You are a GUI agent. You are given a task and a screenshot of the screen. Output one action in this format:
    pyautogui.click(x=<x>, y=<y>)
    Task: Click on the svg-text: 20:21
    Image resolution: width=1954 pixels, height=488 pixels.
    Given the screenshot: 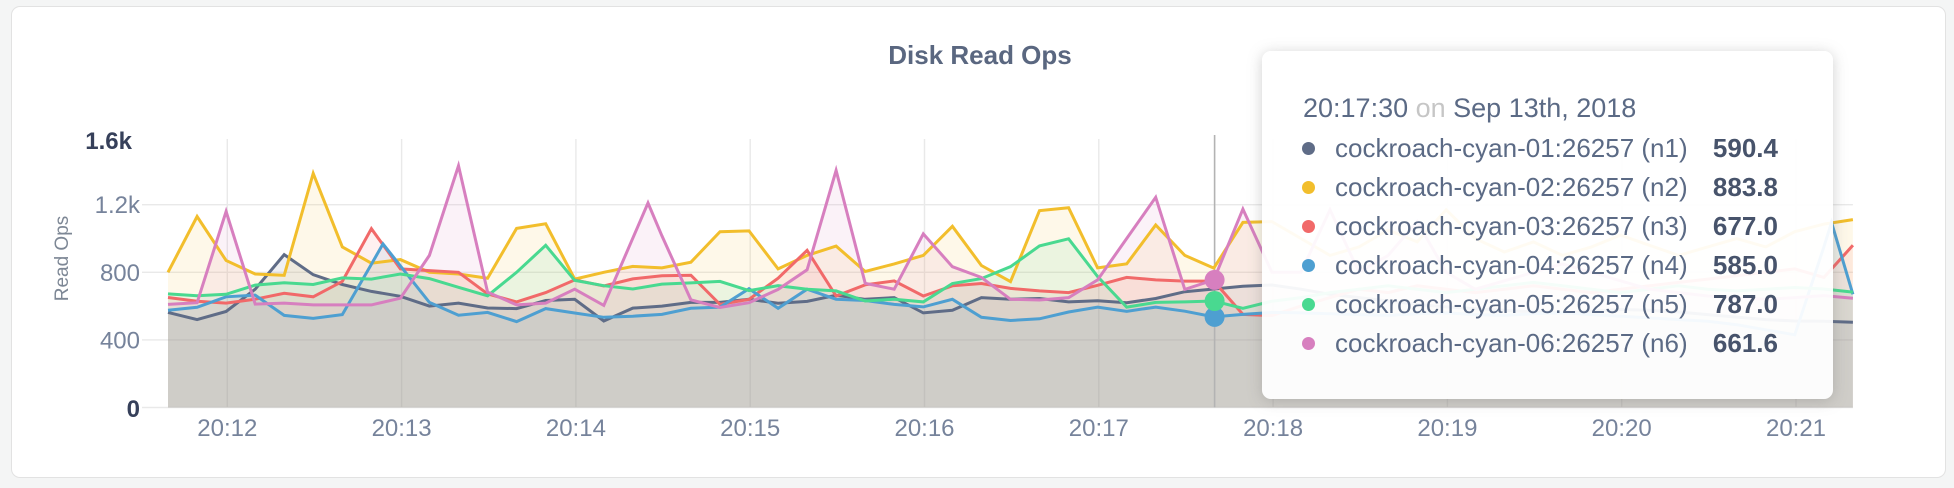 What is the action you would take?
    pyautogui.click(x=1796, y=428)
    